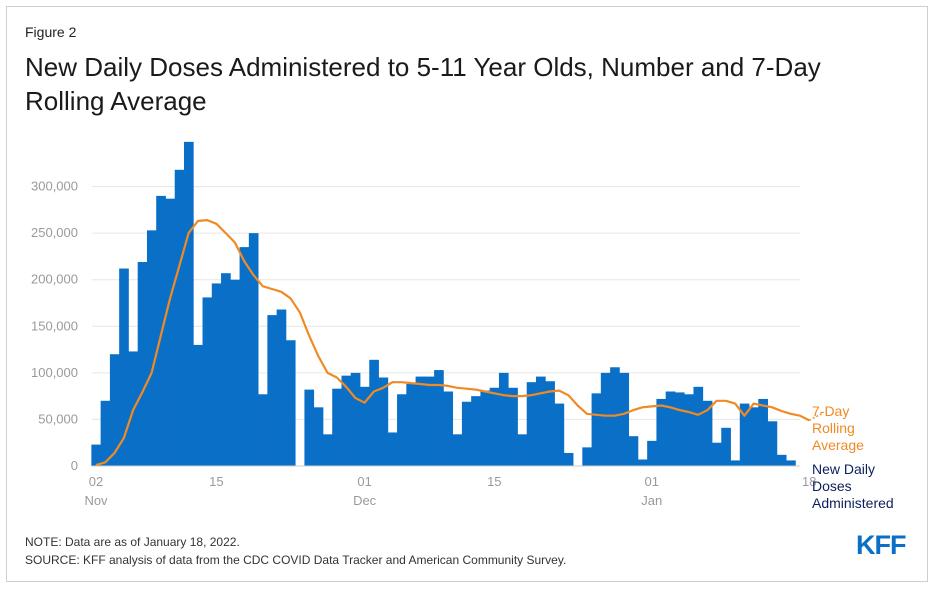 The height and width of the screenshot is (590, 936). What do you see at coordinates (96, 481) in the screenshot?
I see `x-tick-day: 02` at bounding box center [96, 481].